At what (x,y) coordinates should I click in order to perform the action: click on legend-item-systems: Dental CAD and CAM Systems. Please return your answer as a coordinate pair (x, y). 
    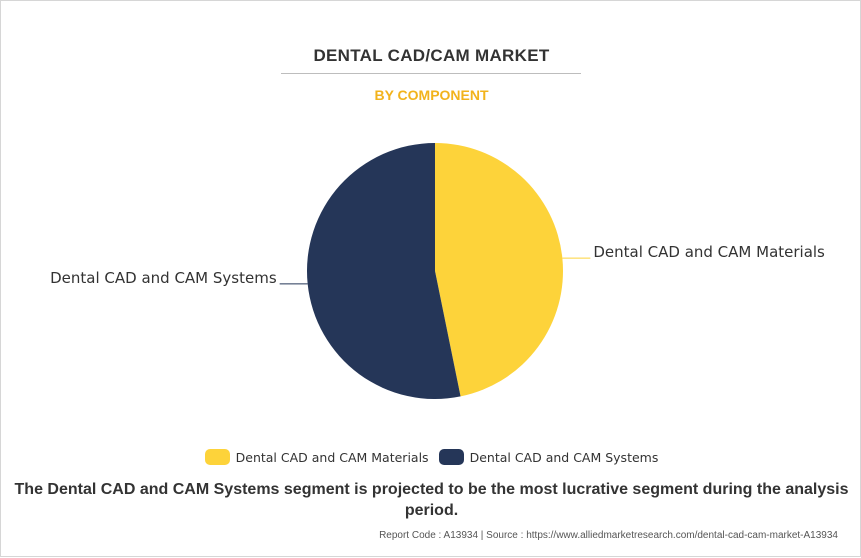
    Looking at the image, I should click on (548, 457).